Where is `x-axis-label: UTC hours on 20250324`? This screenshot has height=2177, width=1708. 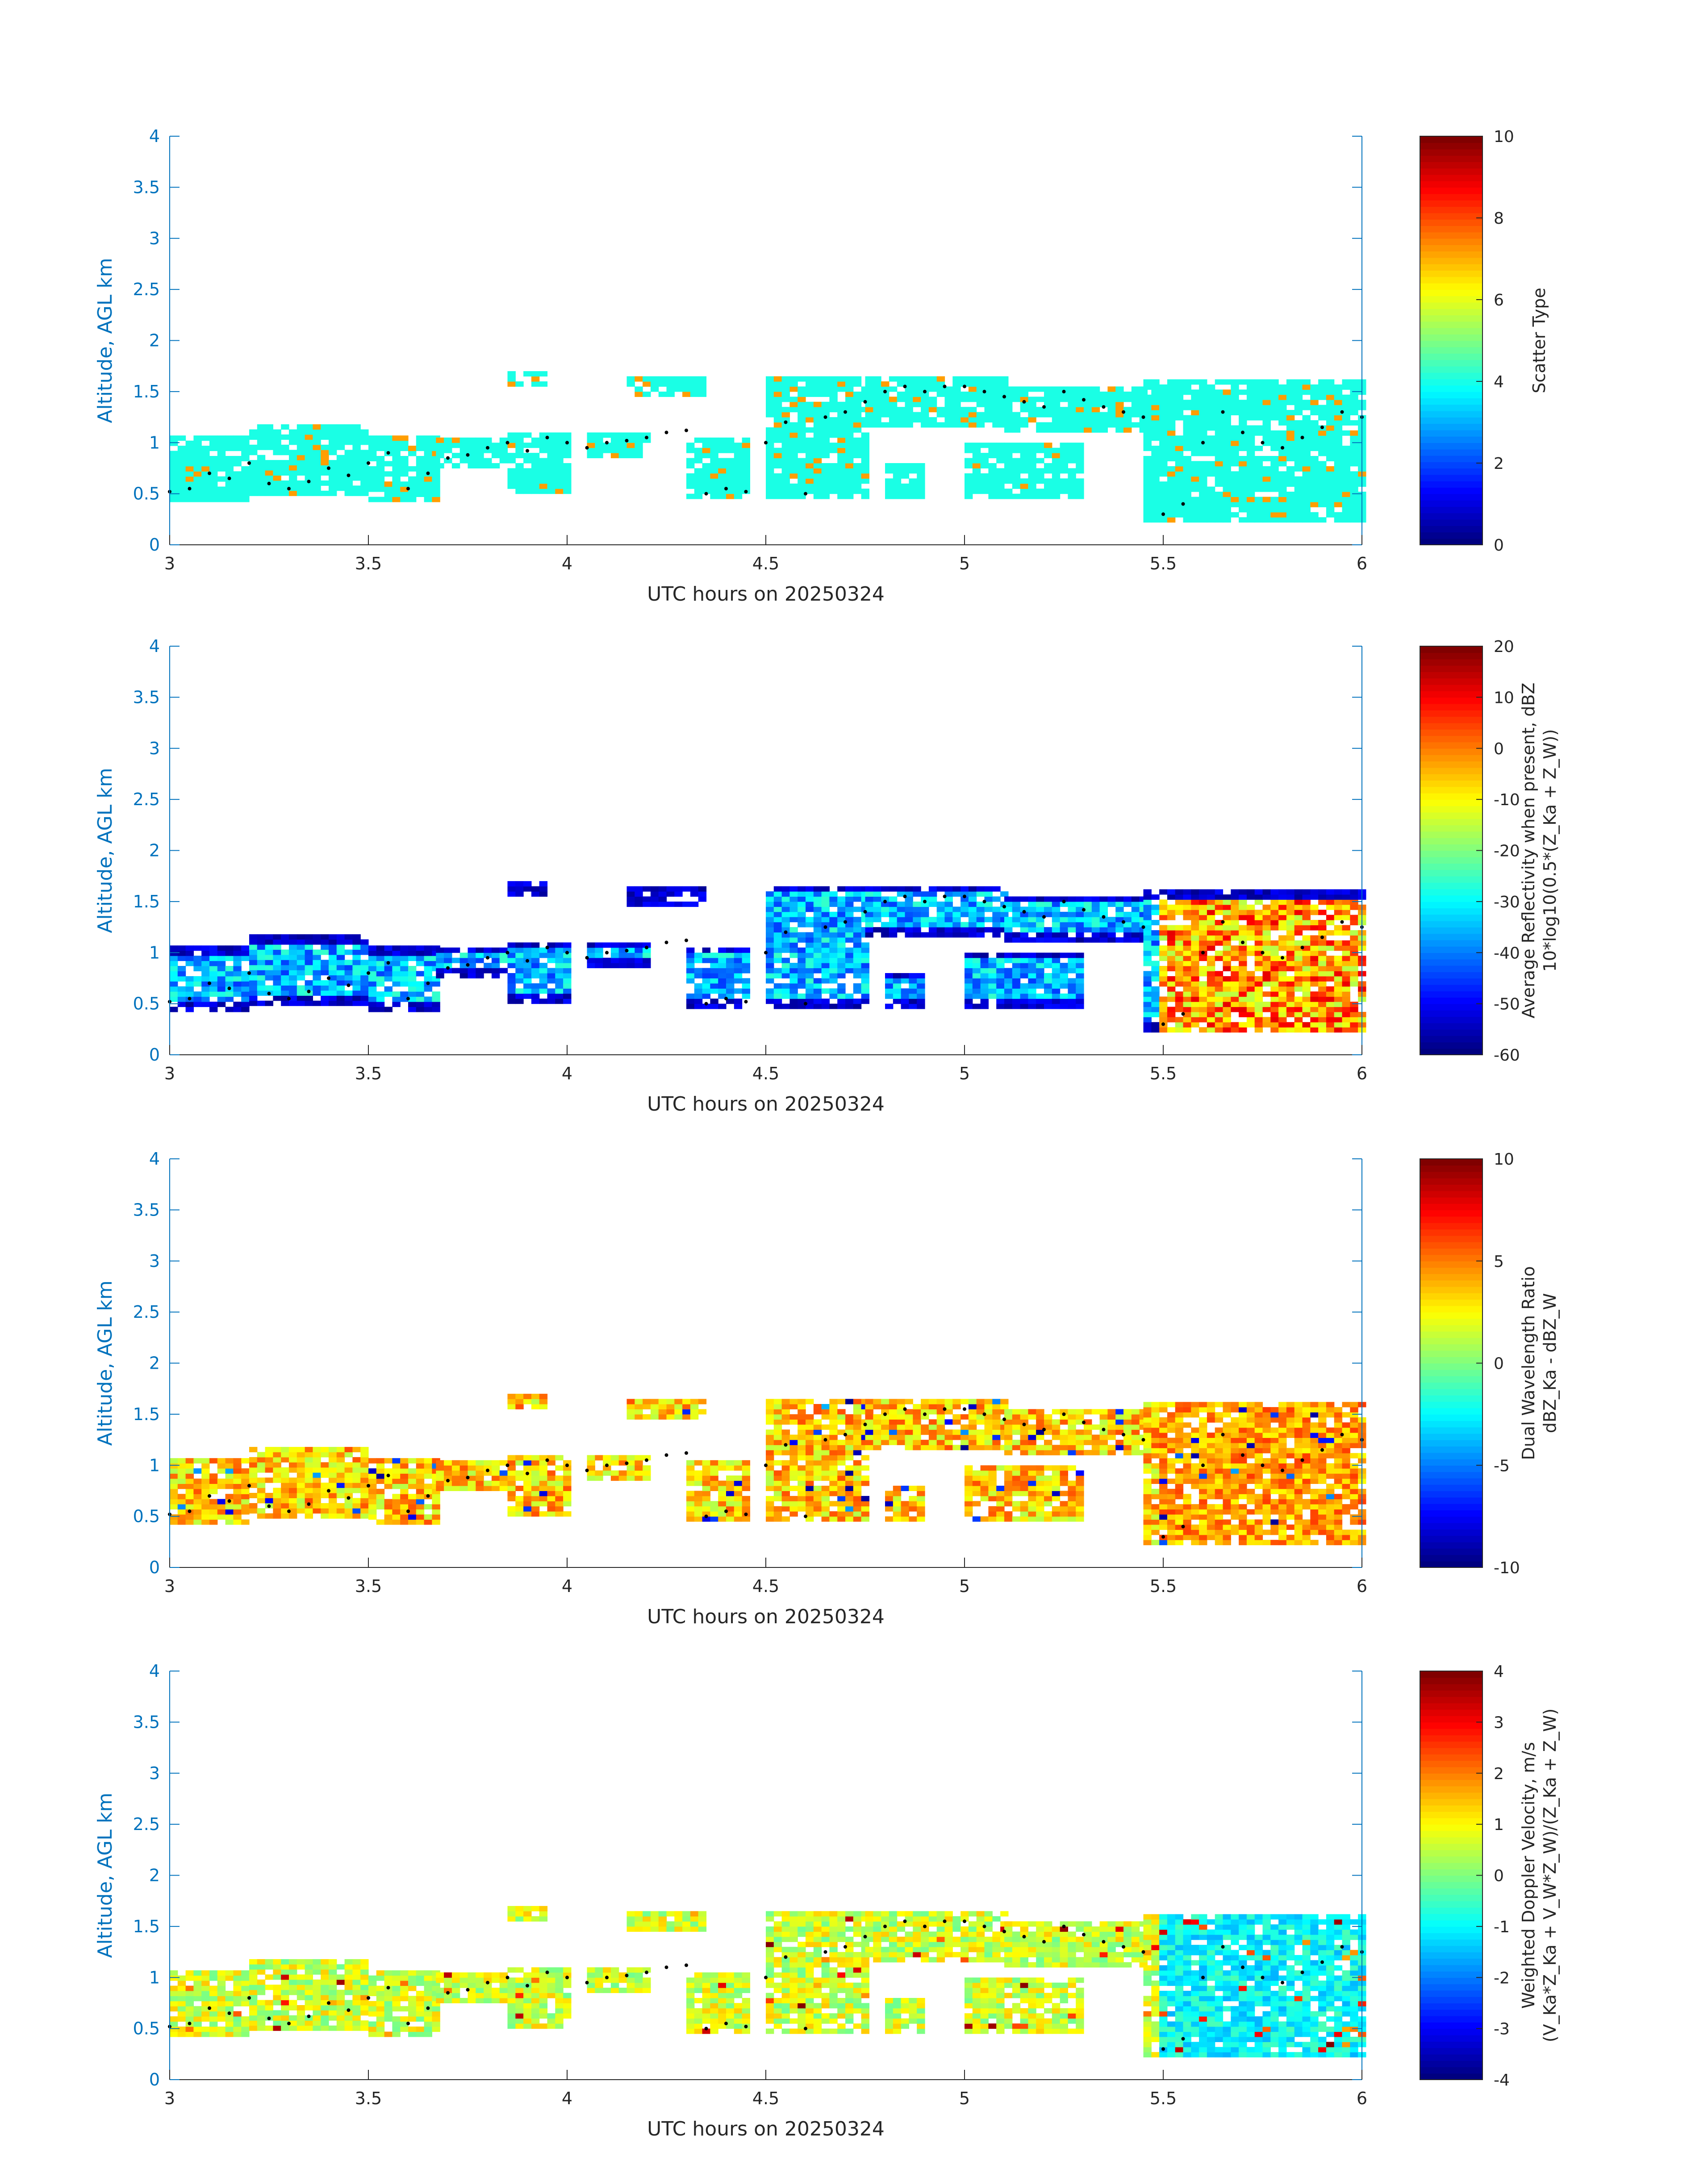
x-axis-label: UTC hours on 20250324 is located at coordinates (766, 594).